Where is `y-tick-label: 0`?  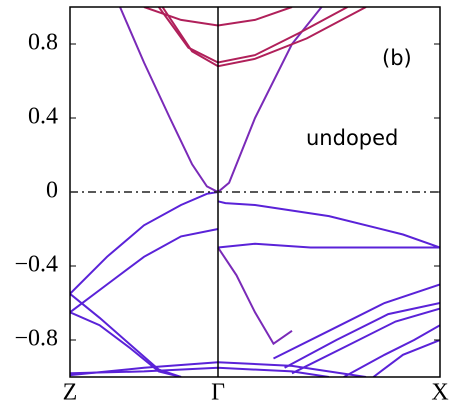
y-tick-label: 0 is located at coordinates (52, 191).